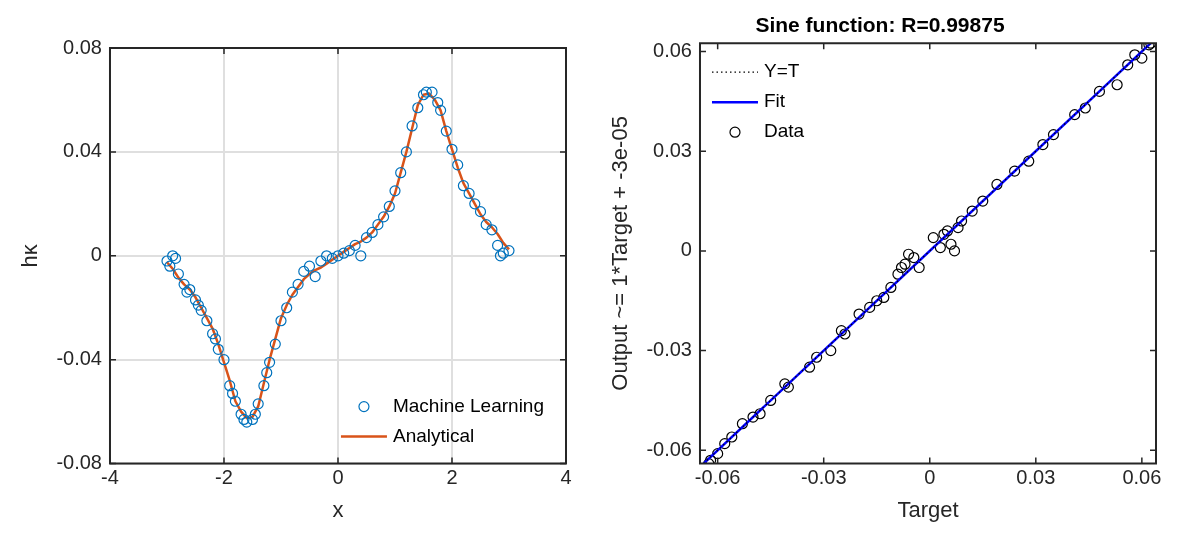 This screenshot has width=1186, height=540. Describe the element at coordinates (669, 349) in the screenshot. I see `y-tick-label: -0.03` at that location.